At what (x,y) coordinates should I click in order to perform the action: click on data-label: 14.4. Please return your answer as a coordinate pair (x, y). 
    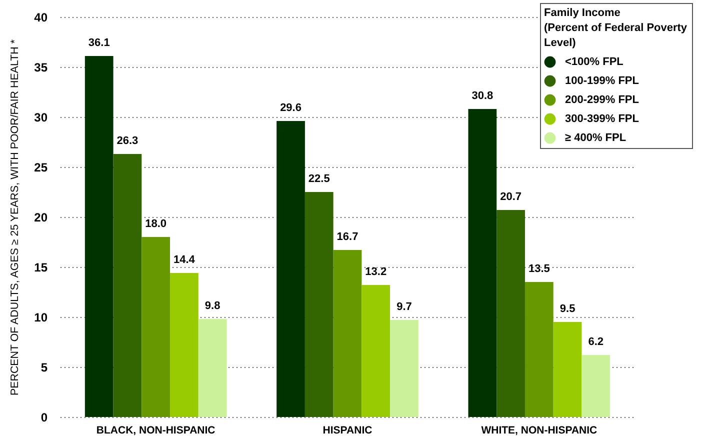
    Looking at the image, I should click on (184, 260).